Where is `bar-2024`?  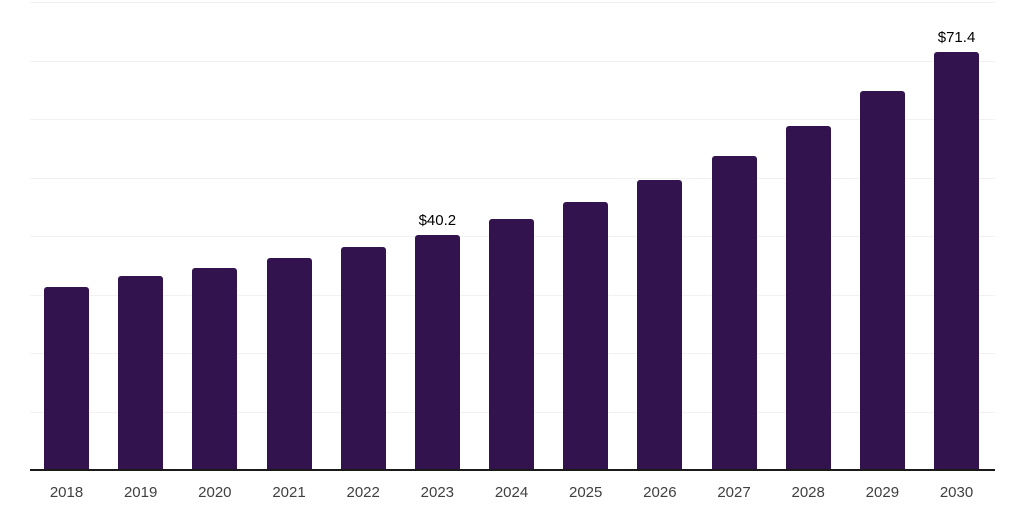 bar-2024 is located at coordinates (512, 344).